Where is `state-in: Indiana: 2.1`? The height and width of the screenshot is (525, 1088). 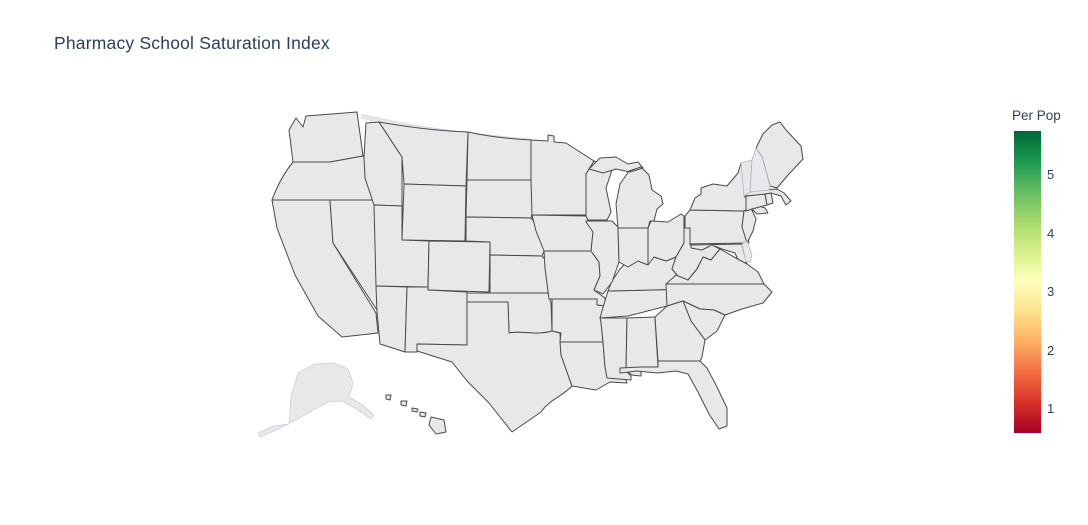 state-in: Indiana: 2.1 is located at coordinates (633, 247).